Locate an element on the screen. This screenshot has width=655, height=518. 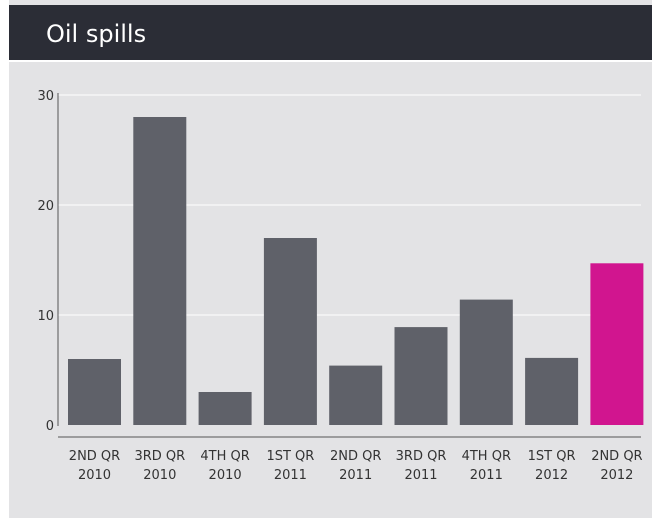
y-tick-label: 0 is located at coordinates (50, 426).